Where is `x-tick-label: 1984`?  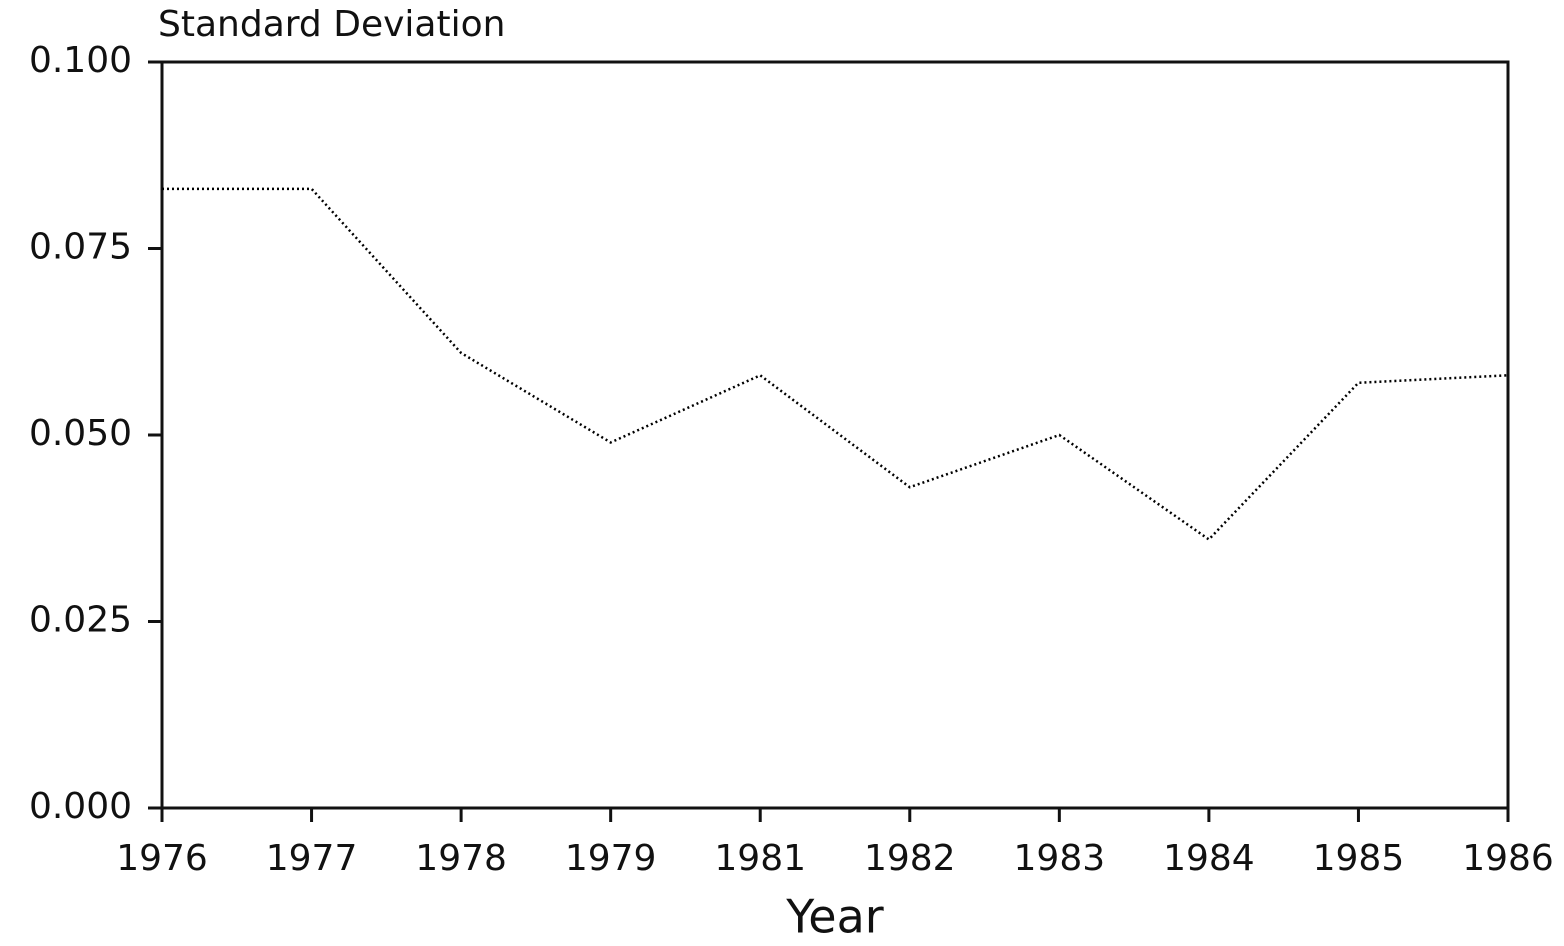 x-tick-label: 1984 is located at coordinates (1209, 858).